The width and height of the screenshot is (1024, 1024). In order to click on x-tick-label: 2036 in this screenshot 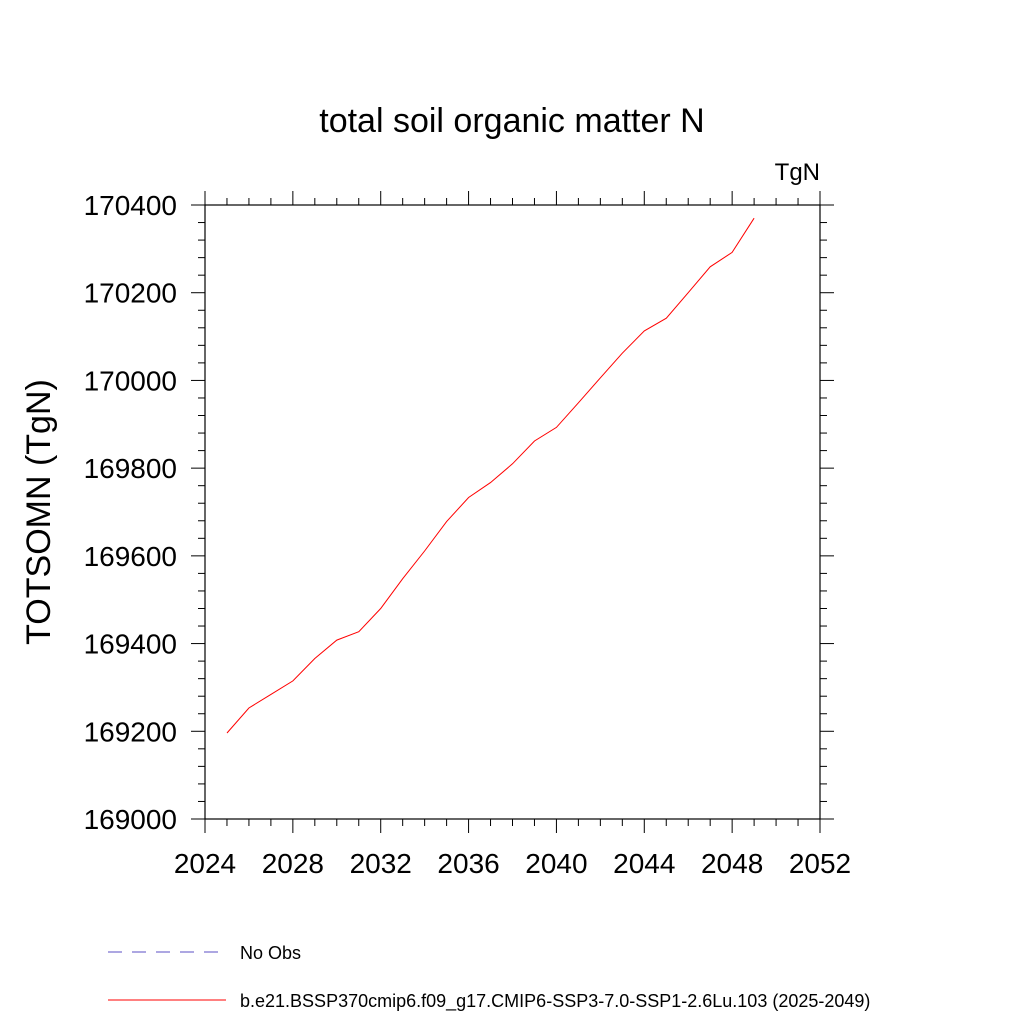, I will do `click(468, 863)`.